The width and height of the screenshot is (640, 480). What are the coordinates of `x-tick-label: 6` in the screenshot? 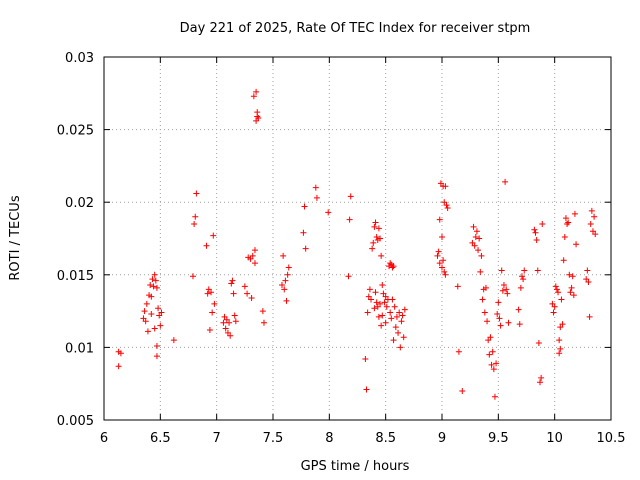 It's located at (104, 438).